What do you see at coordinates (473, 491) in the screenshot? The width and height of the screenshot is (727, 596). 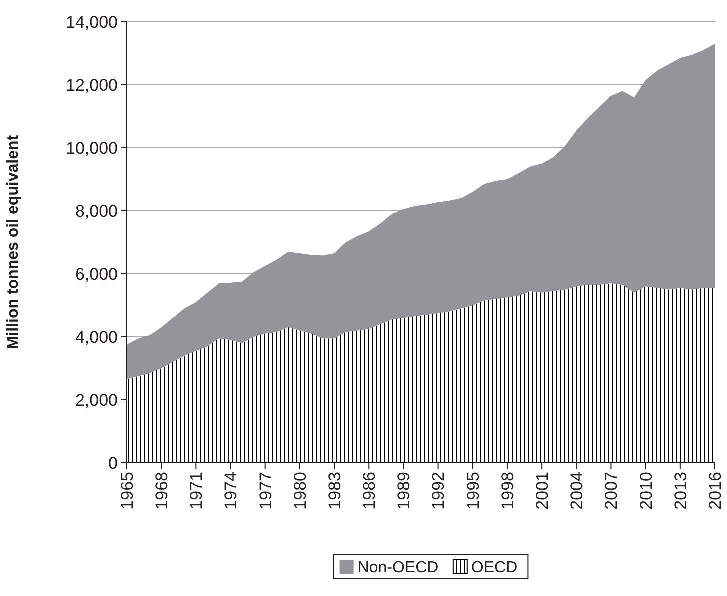 I see `x-tick-label: 1995` at bounding box center [473, 491].